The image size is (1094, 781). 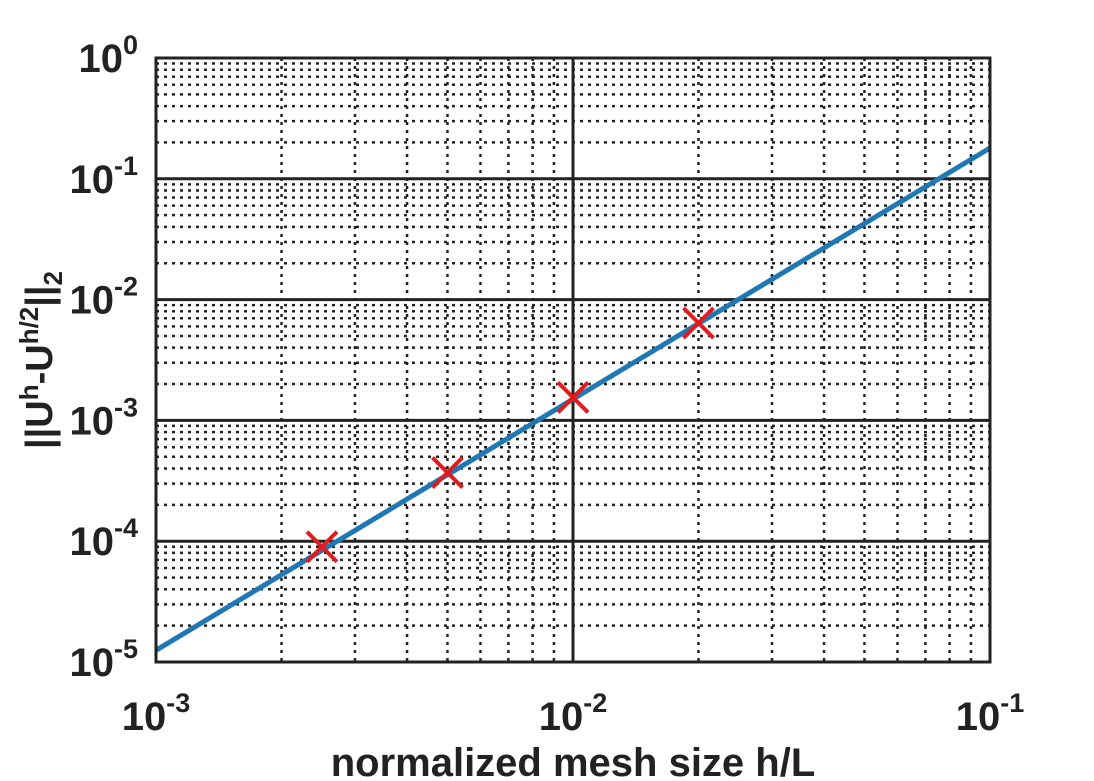 I want to click on y-tick-label: 10⁻¹, so click(x=103, y=176).